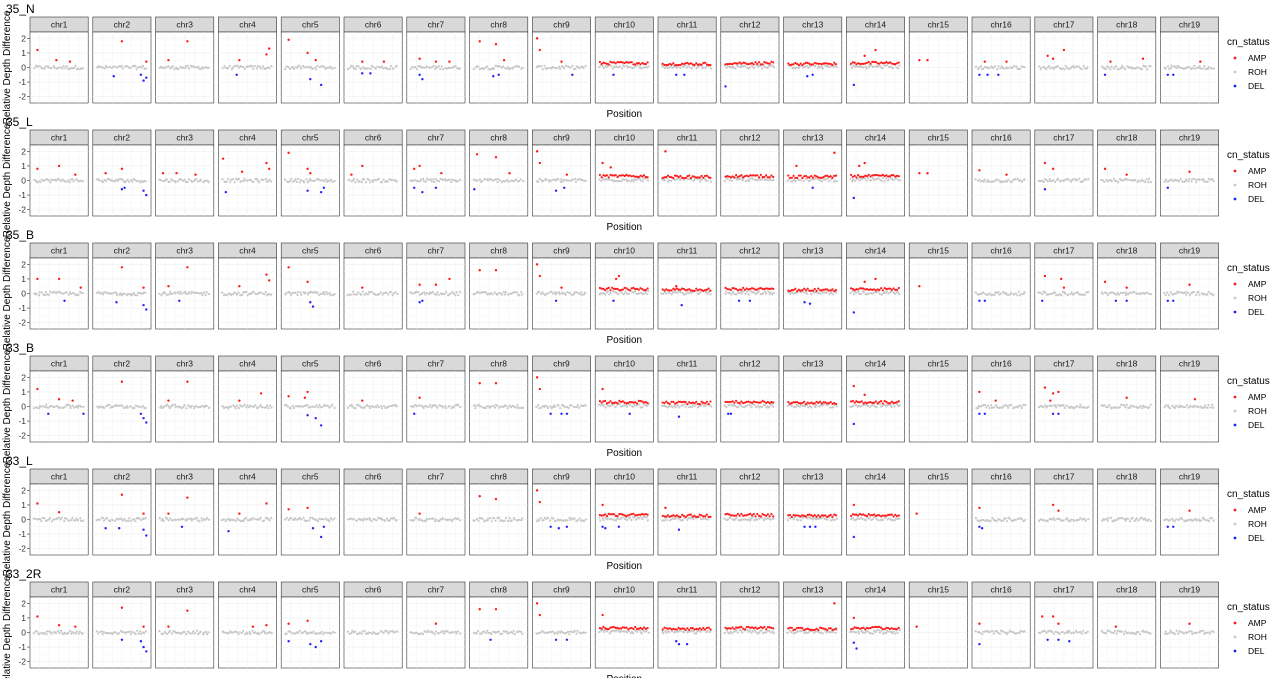  I want to click on facet-strip-label: chr9, so click(561, 25).